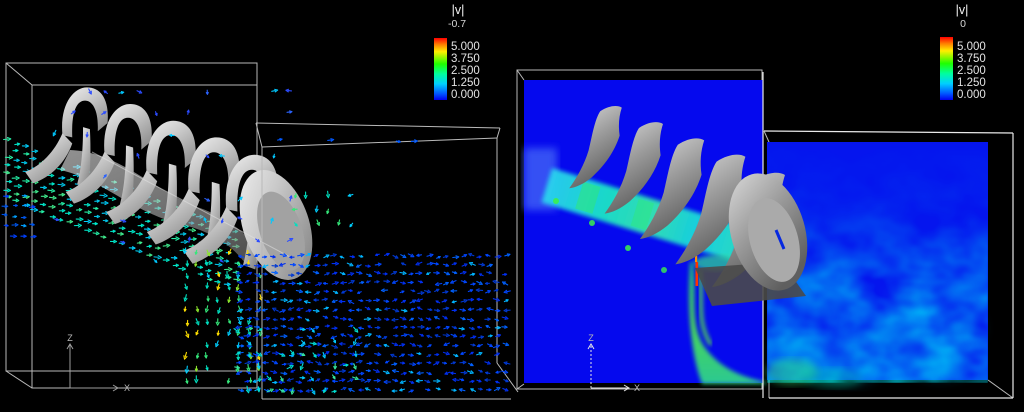 The image size is (1024, 412). Describe the element at coordinates (458, 10) in the screenshot. I see `left-colorbar-title: |v|` at that location.